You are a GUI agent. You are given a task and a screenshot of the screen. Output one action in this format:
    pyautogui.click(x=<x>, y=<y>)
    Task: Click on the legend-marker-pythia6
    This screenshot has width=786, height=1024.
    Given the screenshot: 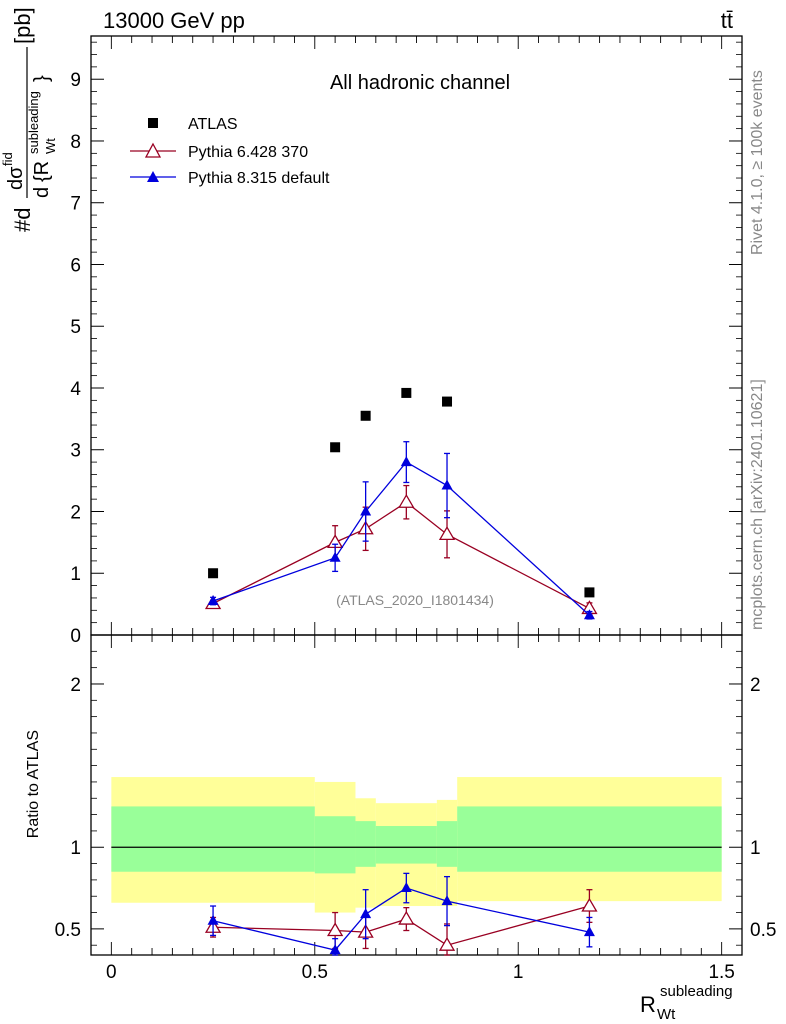 What is the action you would take?
    pyautogui.click(x=153, y=150)
    